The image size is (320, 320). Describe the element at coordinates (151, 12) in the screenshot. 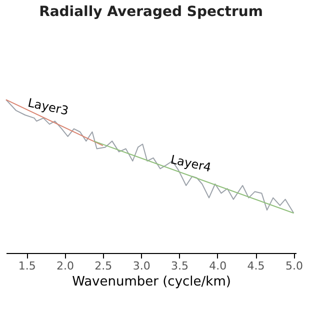

I see `chart-title: Radially Averaged Spectrum` at that location.